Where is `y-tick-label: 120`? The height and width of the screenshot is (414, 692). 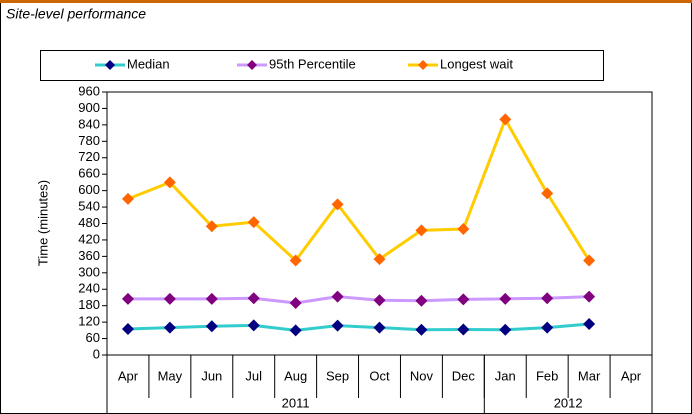 y-tick-label: 120 is located at coordinates (89, 321).